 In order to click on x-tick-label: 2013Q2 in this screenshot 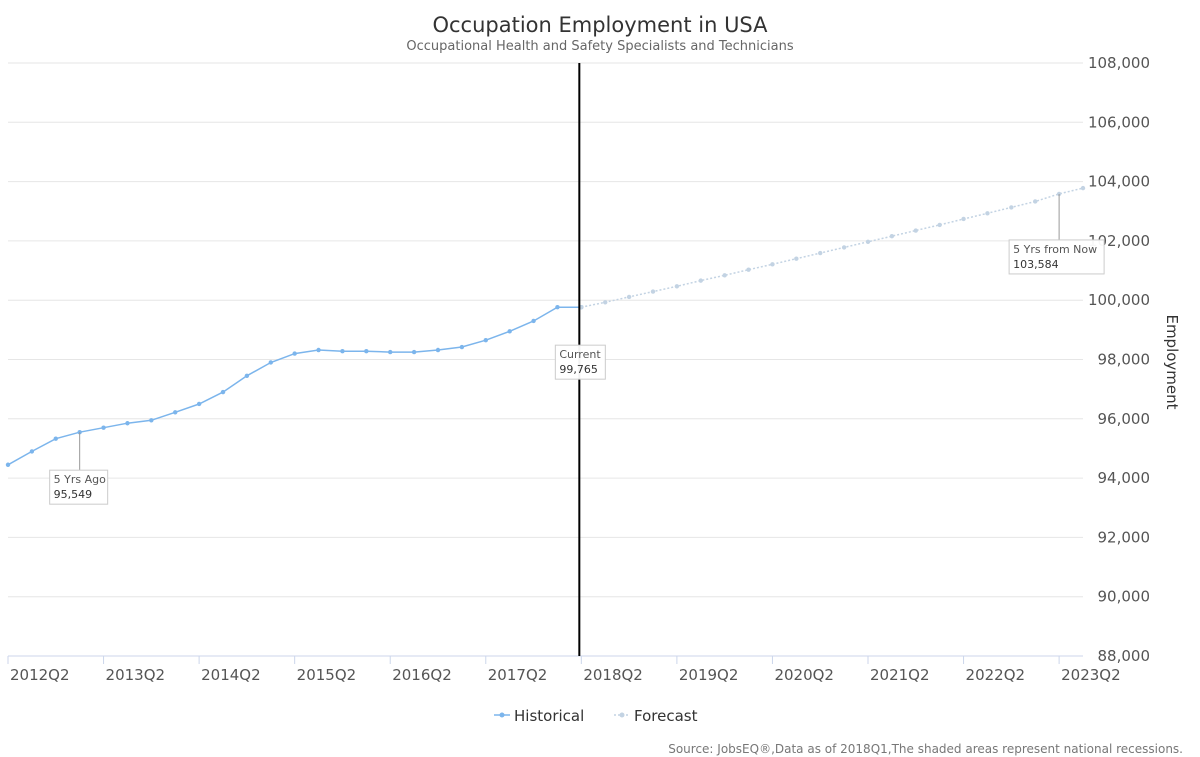, I will do `click(136, 675)`.